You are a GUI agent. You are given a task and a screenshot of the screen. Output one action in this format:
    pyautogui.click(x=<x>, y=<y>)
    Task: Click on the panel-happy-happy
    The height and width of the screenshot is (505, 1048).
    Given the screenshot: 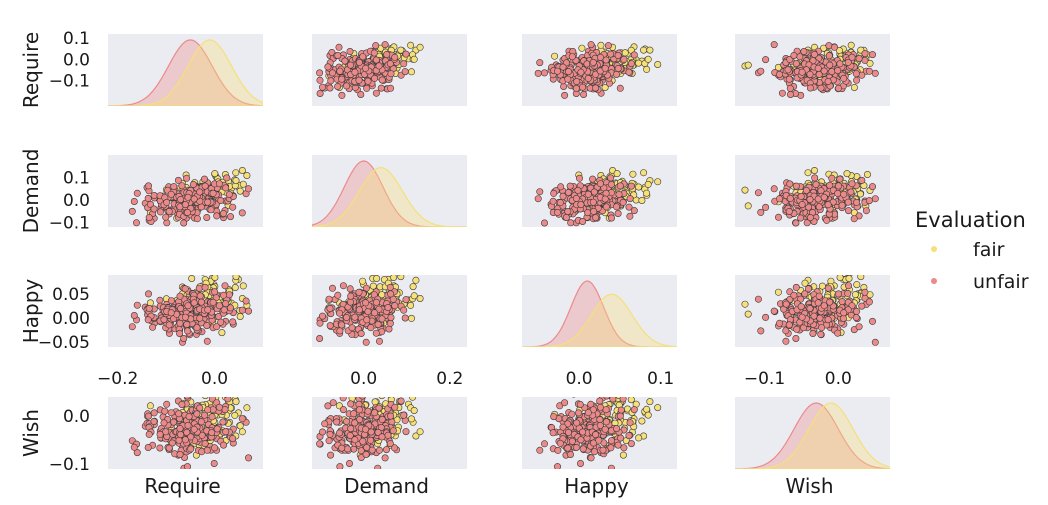 What is the action you would take?
    pyautogui.click(x=599, y=311)
    